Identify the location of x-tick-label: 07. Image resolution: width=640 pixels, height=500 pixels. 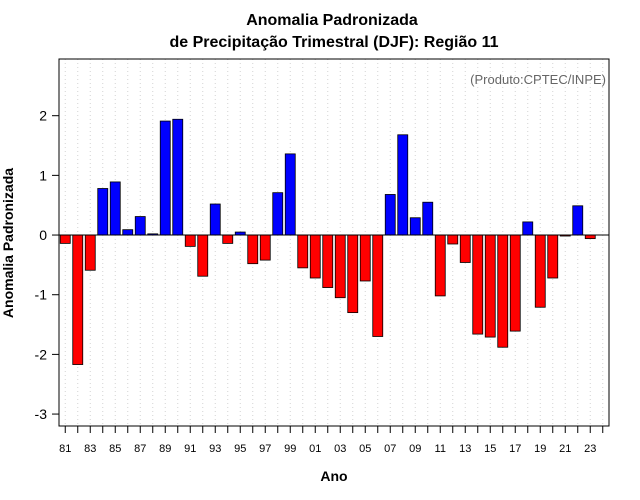
(390, 449).